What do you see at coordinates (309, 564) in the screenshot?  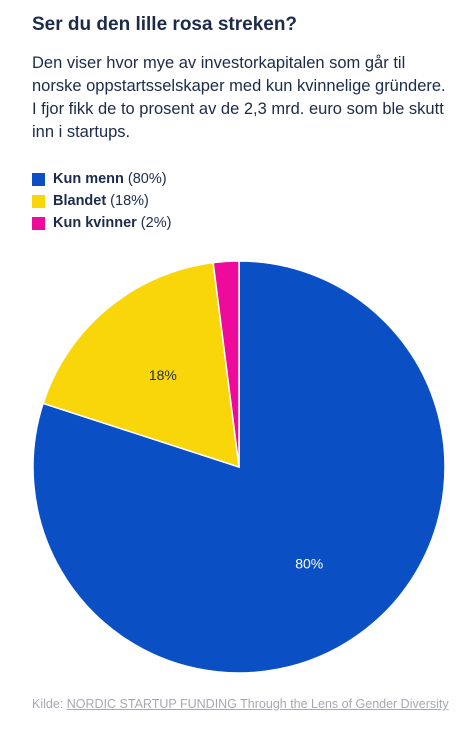 I see `pie-data-label: 80%` at bounding box center [309, 564].